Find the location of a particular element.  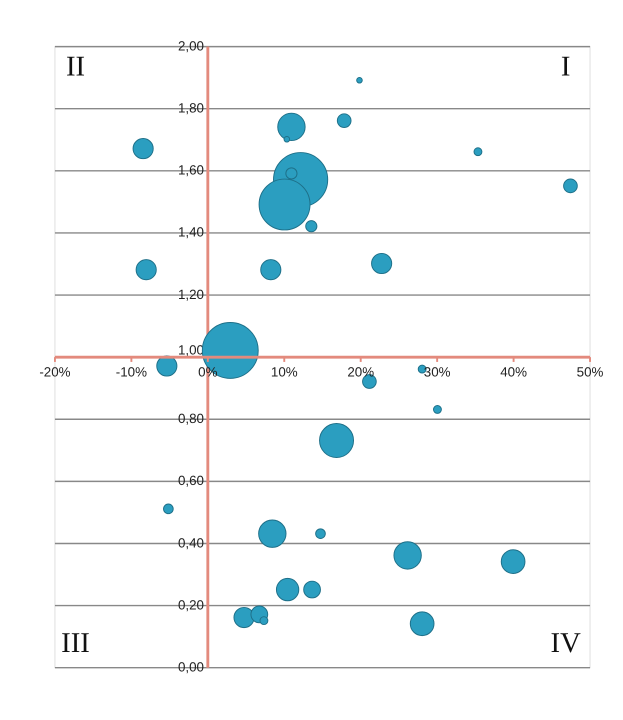

x-tick-label: 20% is located at coordinates (360, 372).